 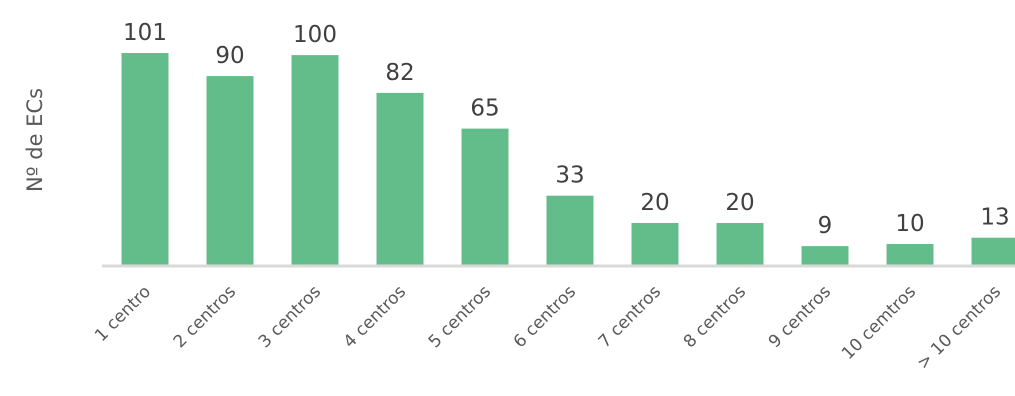 What do you see at coordinates (315, 35) in the screenshot?
I see `data-label-3: 100` at bounding box center [315, 35].